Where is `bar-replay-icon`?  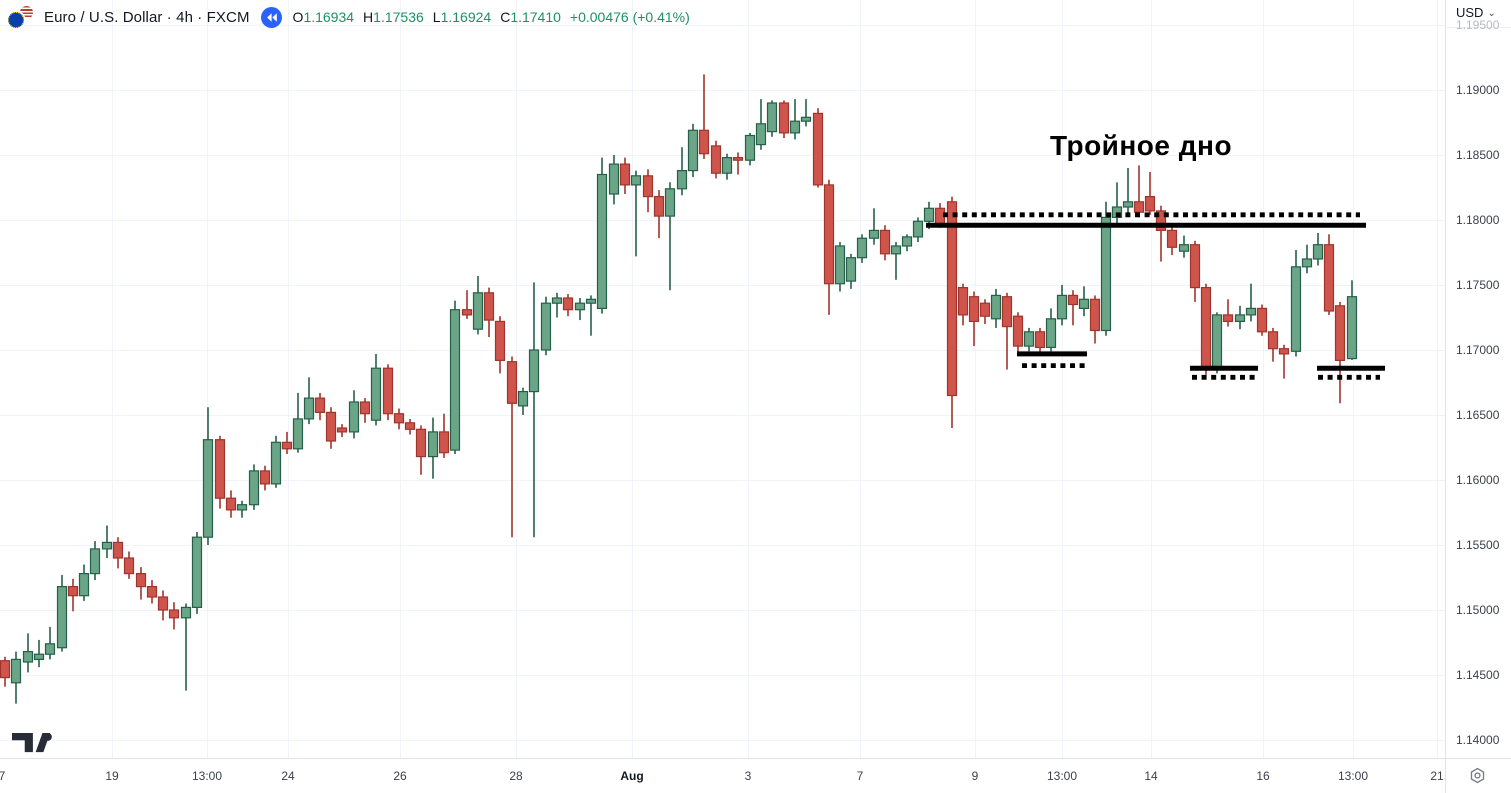
bar-replay-icon is located at coordinates (271, 17).